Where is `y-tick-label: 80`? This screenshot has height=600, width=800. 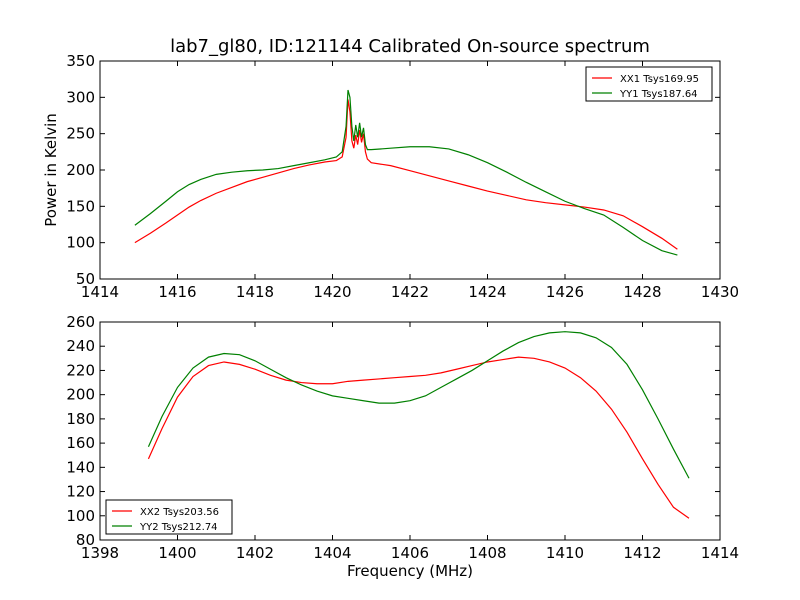
y-tick-label: 80 is located at coordinates (85, 540).